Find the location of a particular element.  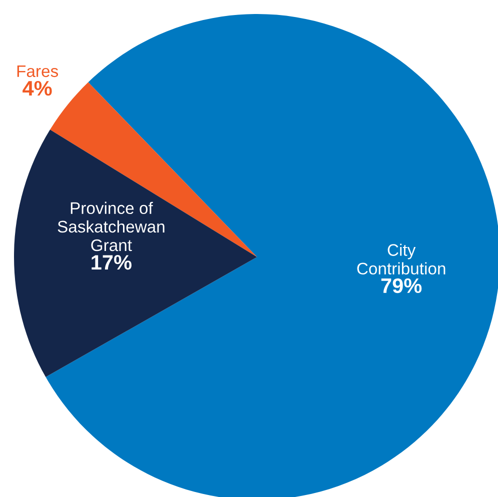

data-label: 17% is located at coordinates (112, 262).